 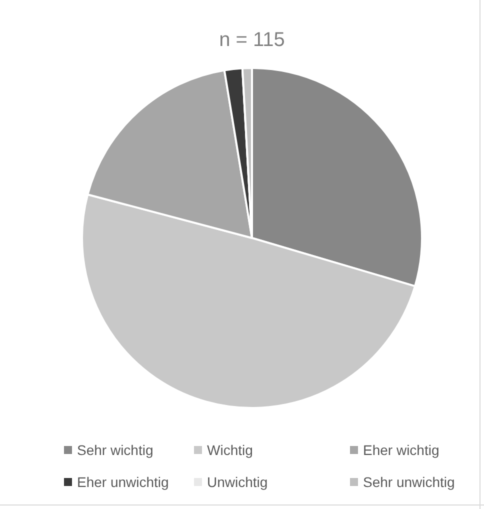 What do you see at coordinates (409, 482) in the screenshot?
I see `legend-label: Sehr unwichtig` at bounding box center [409, 482].